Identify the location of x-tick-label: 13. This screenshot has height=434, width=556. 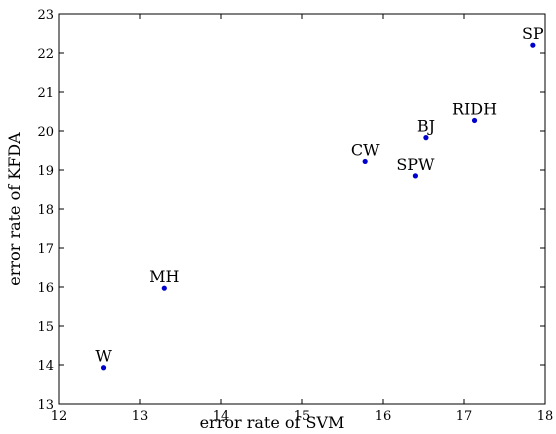
(140, 416).